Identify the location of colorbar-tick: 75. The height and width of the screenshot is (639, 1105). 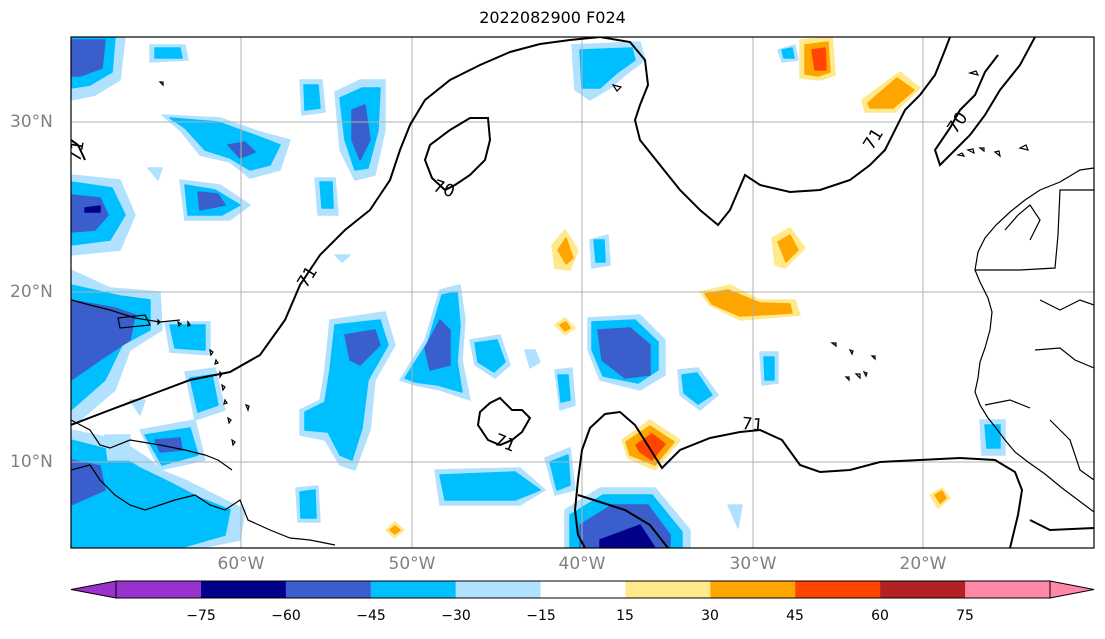
(965, 616).